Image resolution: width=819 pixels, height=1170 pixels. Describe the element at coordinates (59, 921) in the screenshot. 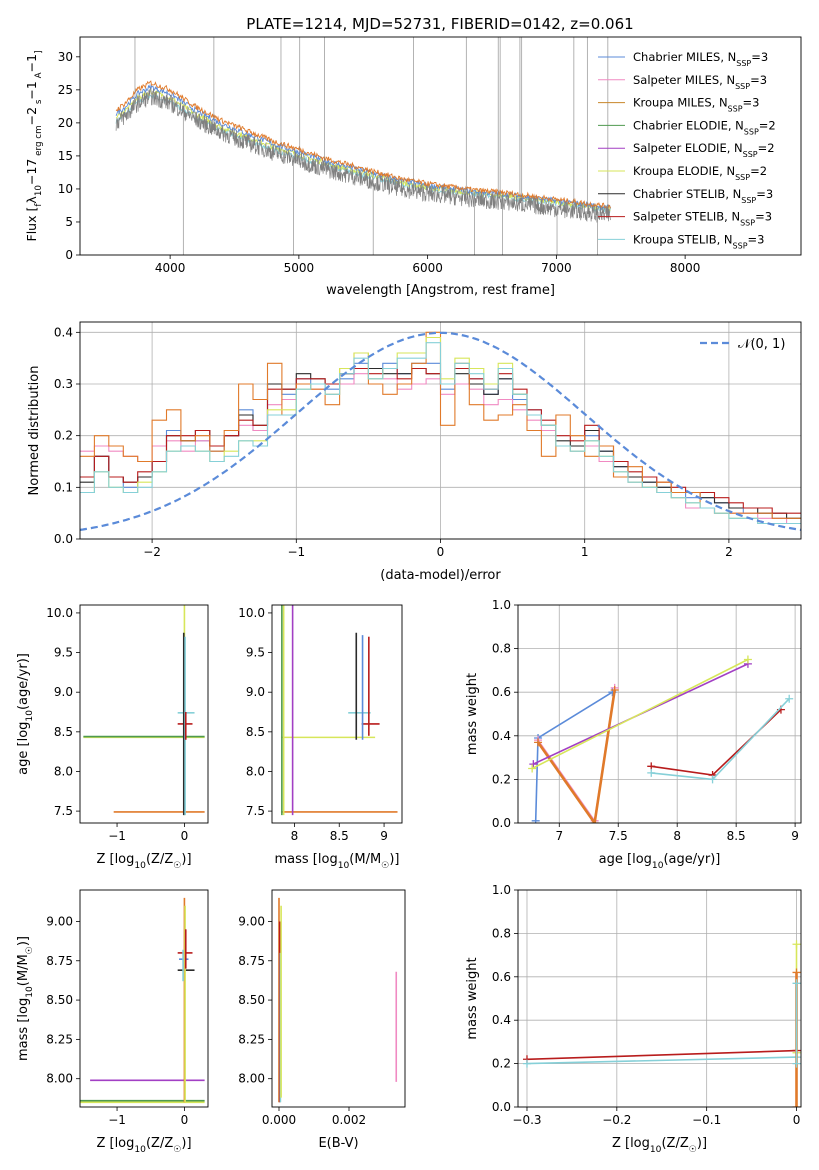

I see `y-tick-label: 9.00` at that location.